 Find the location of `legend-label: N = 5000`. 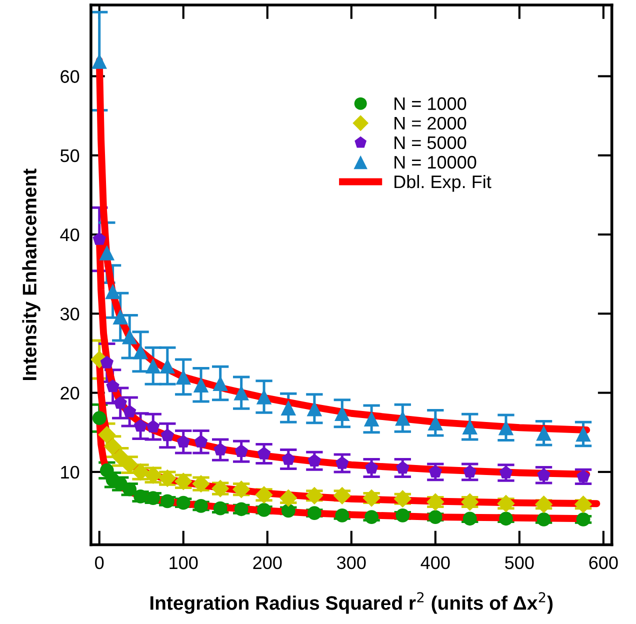

legend-label: N = 5000 is located at coordinates (430, 143).